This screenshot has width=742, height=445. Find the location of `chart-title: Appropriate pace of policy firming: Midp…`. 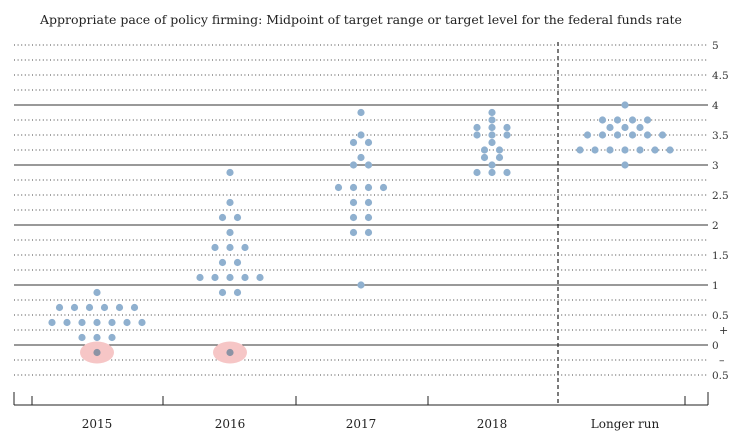

chart-title: Appropriate pace of policy firming: Midp… is located at coordinates (360, 19).